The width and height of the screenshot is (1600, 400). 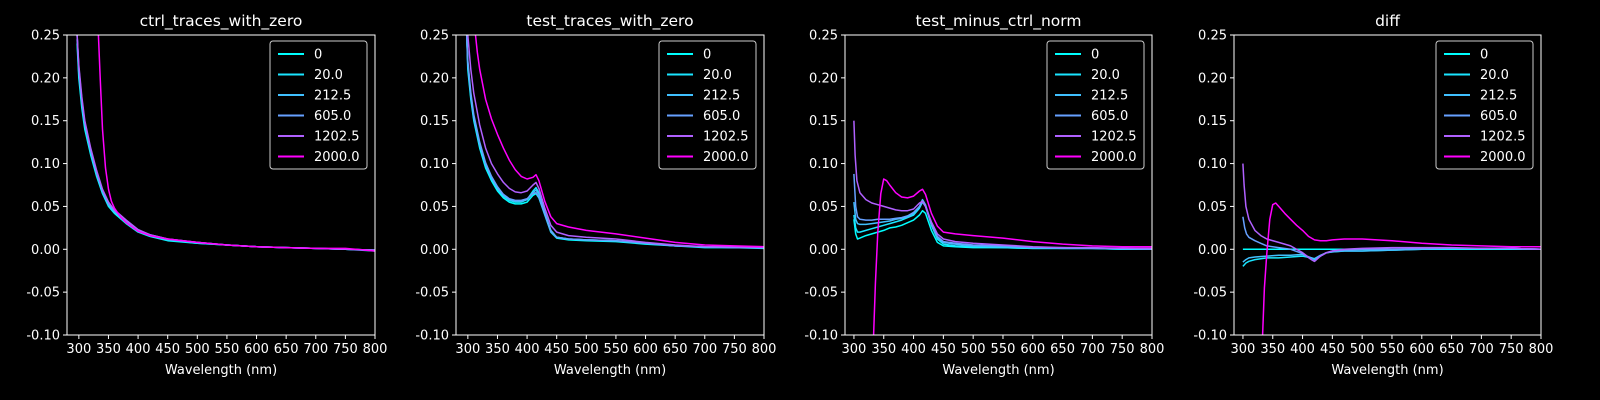 What do you see at coordinates (609, 21) in the screenshot?
I see `chart-title: test_traces_with_zero` at bounding box center [609, 21].